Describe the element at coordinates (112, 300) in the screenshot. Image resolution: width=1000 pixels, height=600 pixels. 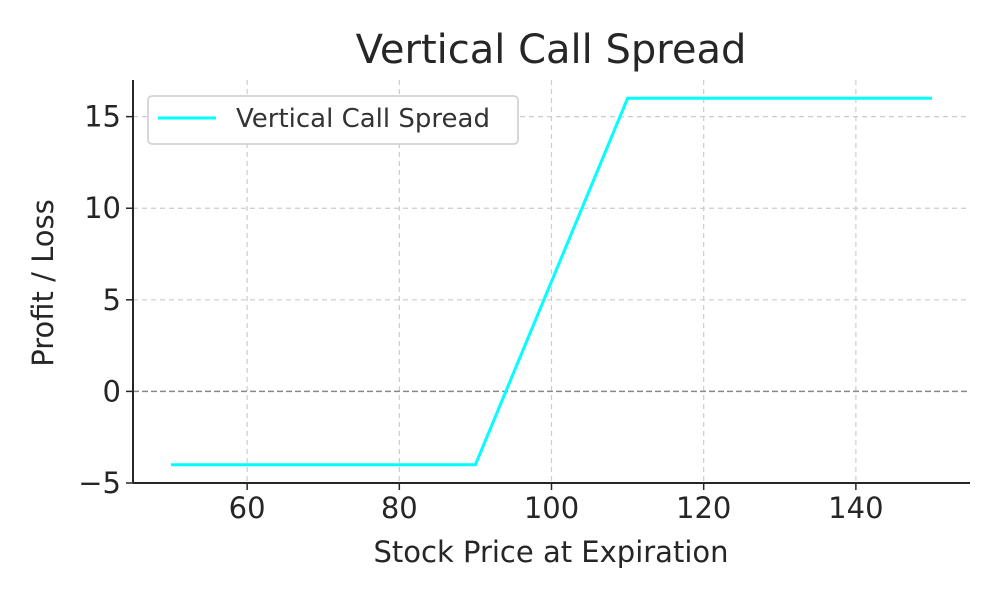
I see `y-tick-label: 5` at that location.